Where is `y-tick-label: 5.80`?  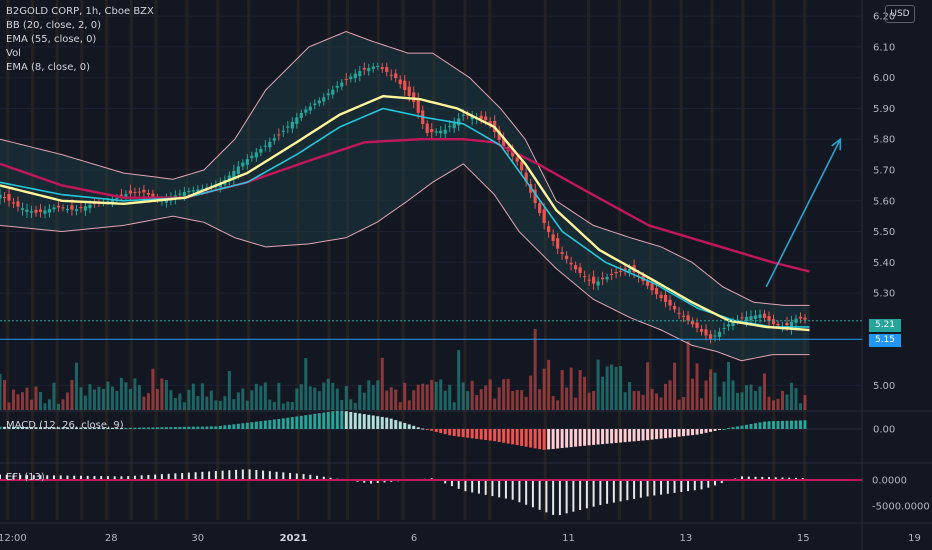 y-tick-label: 5.80 is located at coordinates (884, 140).